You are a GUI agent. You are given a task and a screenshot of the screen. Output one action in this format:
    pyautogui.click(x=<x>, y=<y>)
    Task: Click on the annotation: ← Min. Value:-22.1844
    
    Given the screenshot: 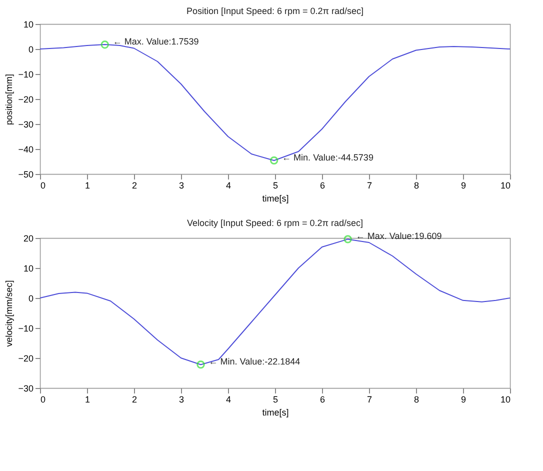 What is the action you would take?
    pyautogui.click(x=254, y=361)
    